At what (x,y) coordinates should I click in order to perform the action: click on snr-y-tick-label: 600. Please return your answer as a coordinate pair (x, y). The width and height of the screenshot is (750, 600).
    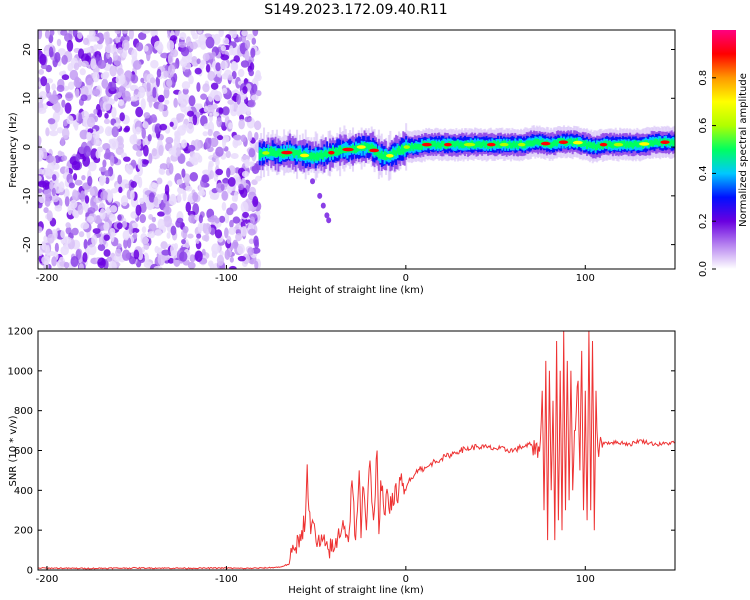
    Looking at the image, I should click on (23, 451).